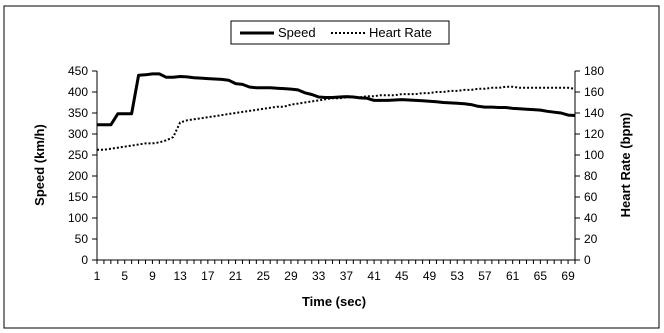 This screenshot has height=333, width=664. What do you see at coordinates (78, 176) in the screenshot?
I see `y-tick-label: 200` at bounding box center [78, 176].